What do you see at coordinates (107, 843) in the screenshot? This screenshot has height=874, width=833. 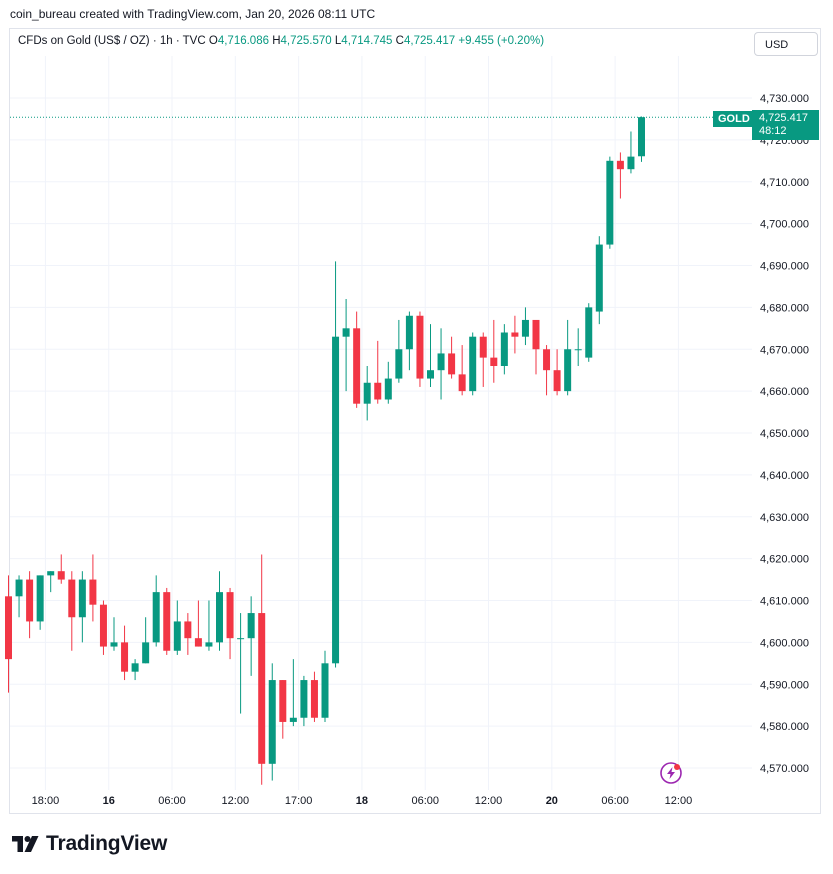 I see `tradingview-logo-text: TradingView` at bounding box center [107, 843].